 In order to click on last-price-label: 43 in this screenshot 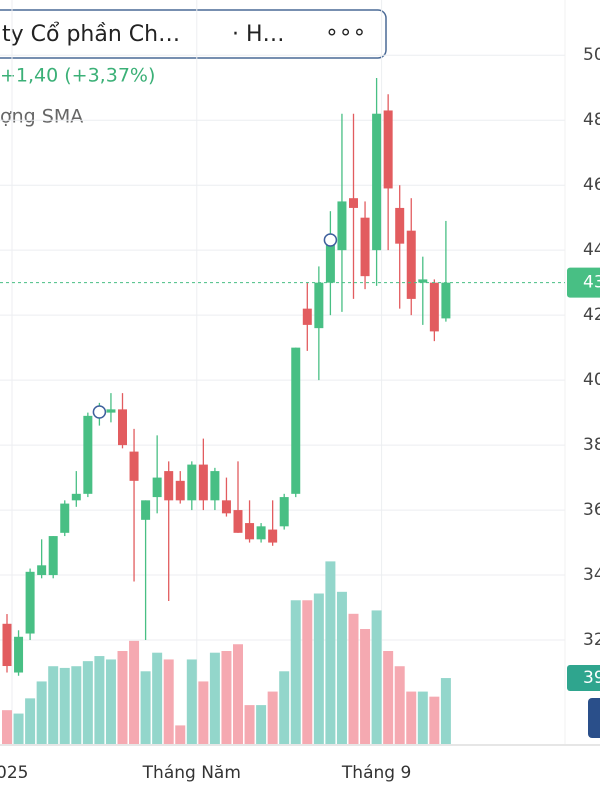, I will do `click(591, 283)`.